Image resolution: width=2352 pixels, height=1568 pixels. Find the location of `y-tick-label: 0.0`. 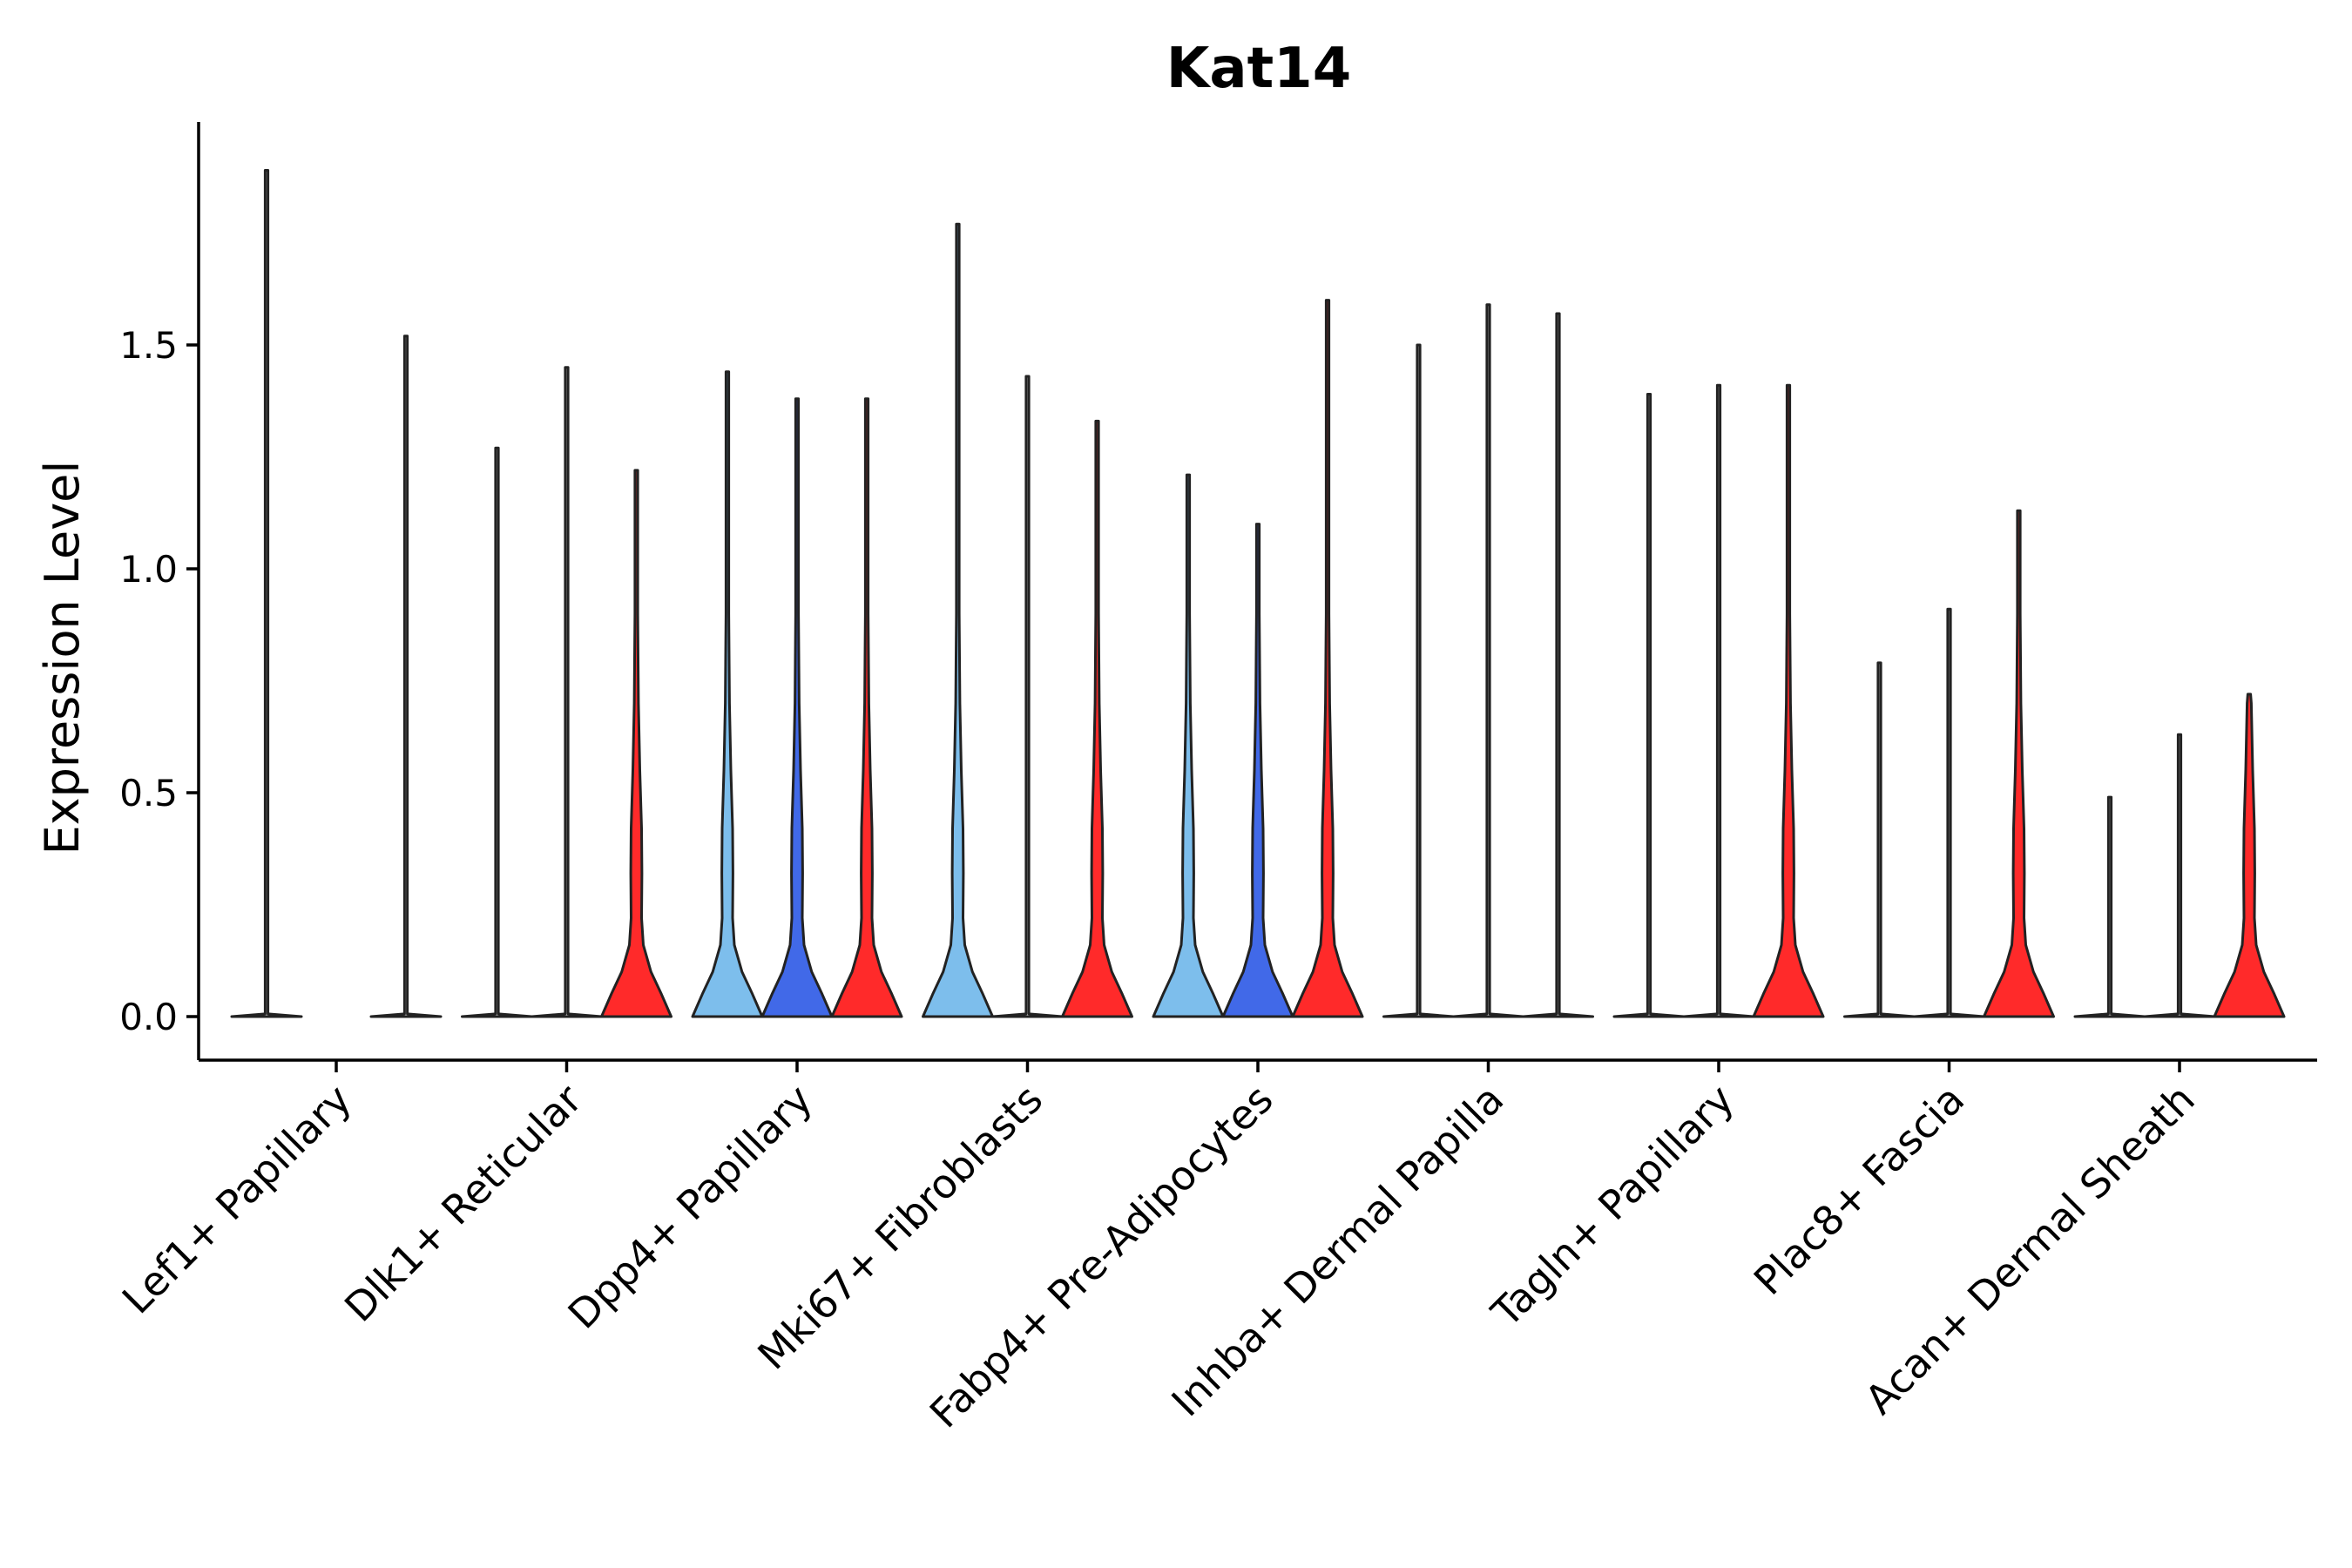

y-tick-label: 0.0 is located at coordinates (148, 1017).